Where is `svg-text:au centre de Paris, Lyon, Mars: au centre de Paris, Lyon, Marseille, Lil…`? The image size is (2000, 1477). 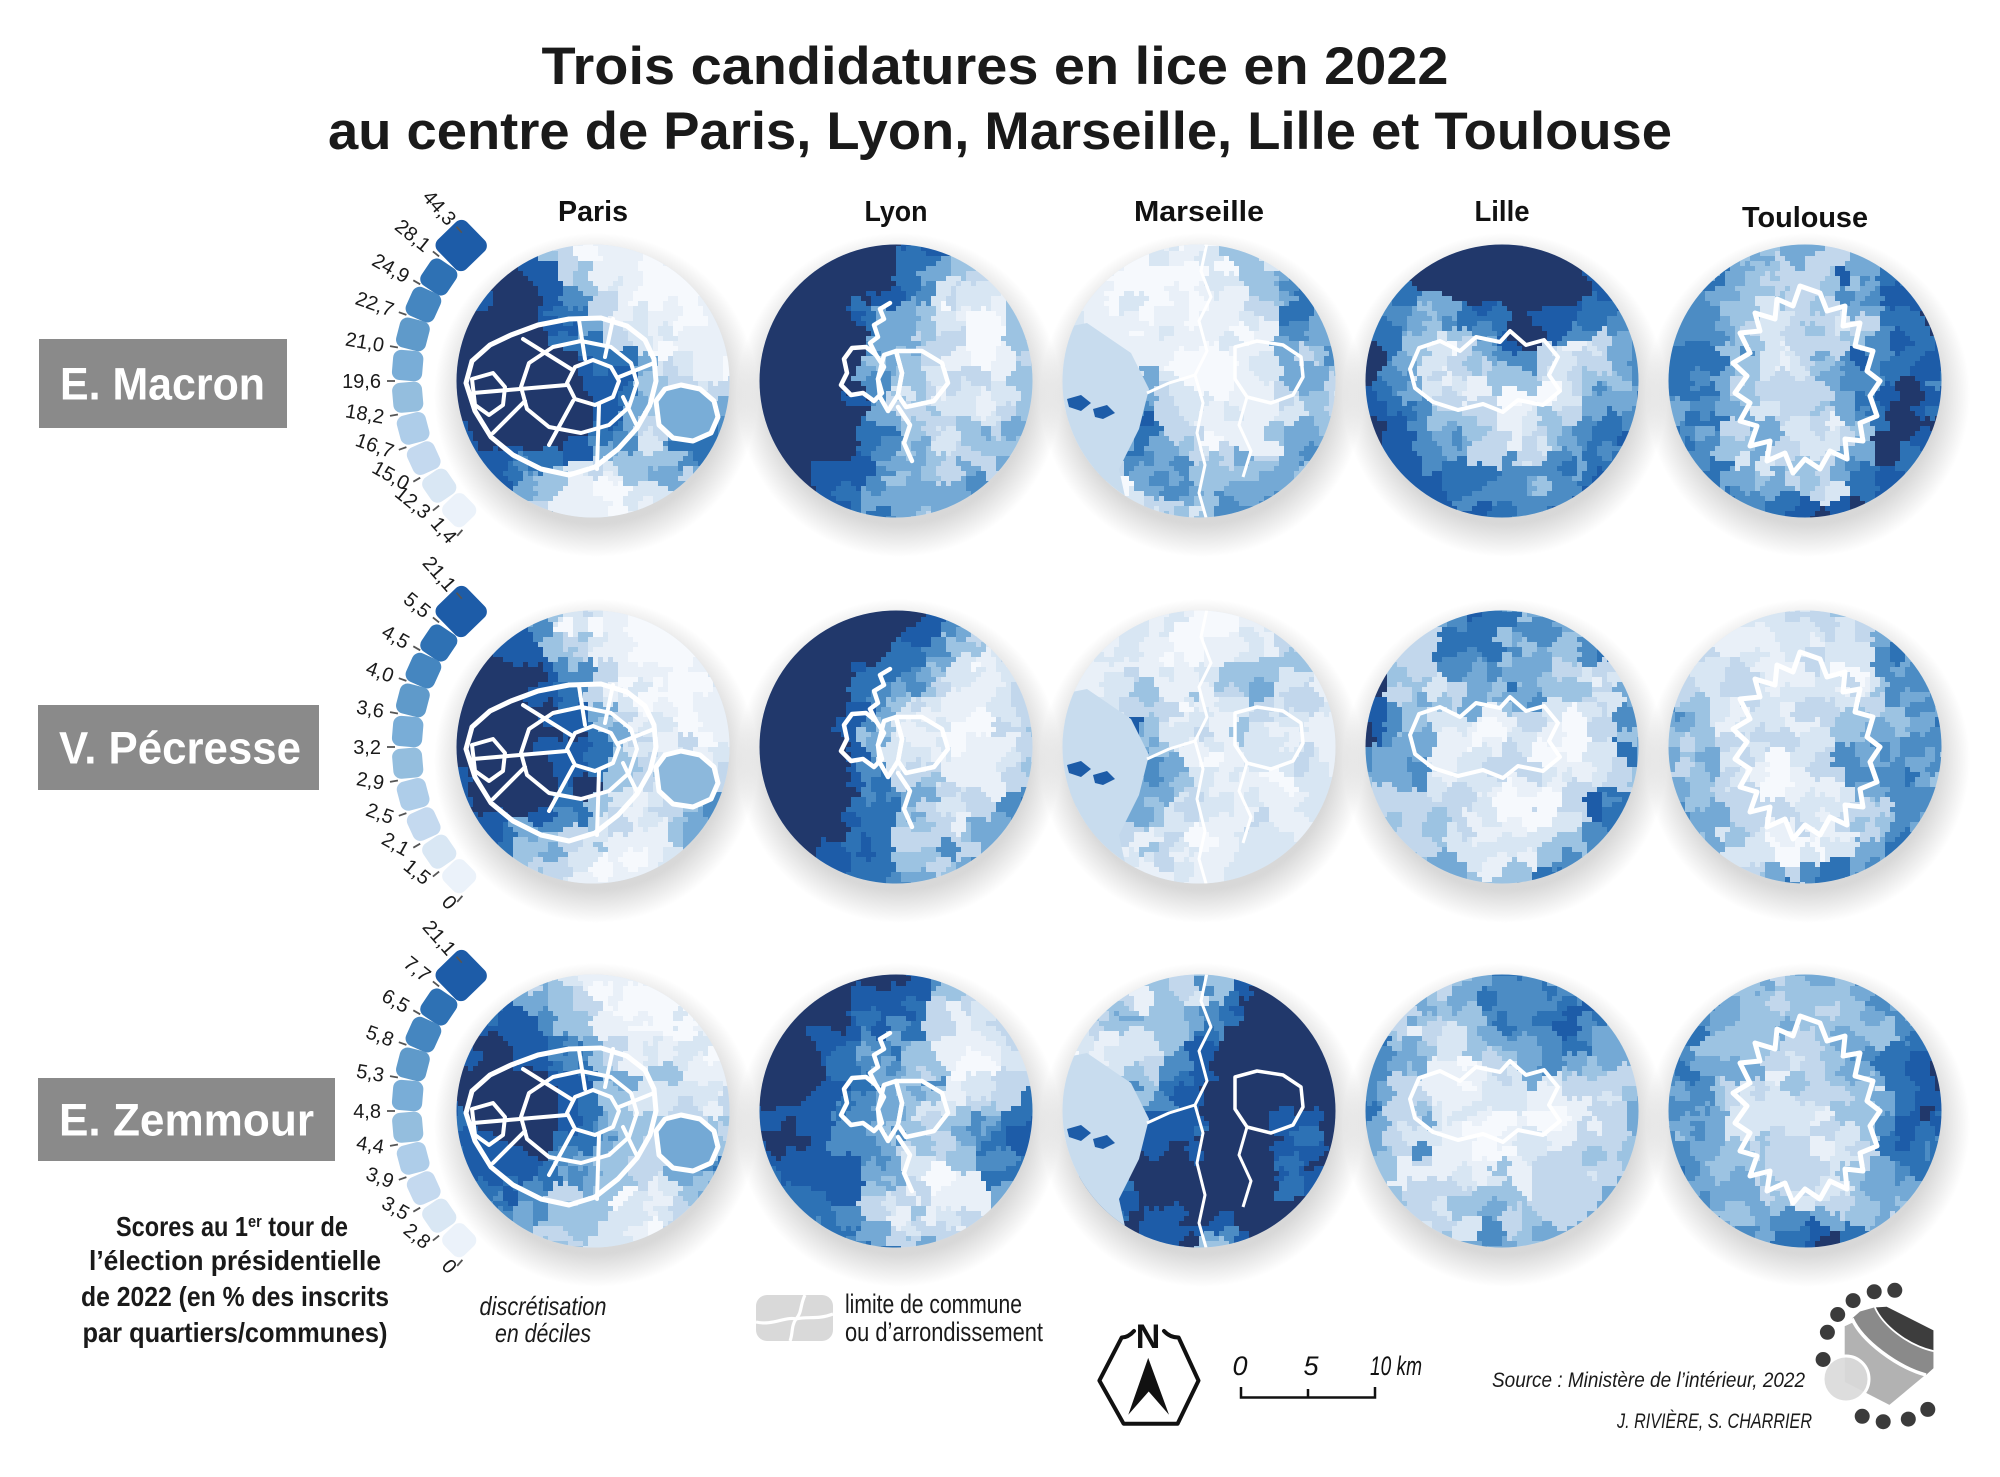
svg-text:au centre de Paris, Lyon, Mars: au centre de Paris, Lyon, Marseille, Lil… is located at coordinates (1000, 131).